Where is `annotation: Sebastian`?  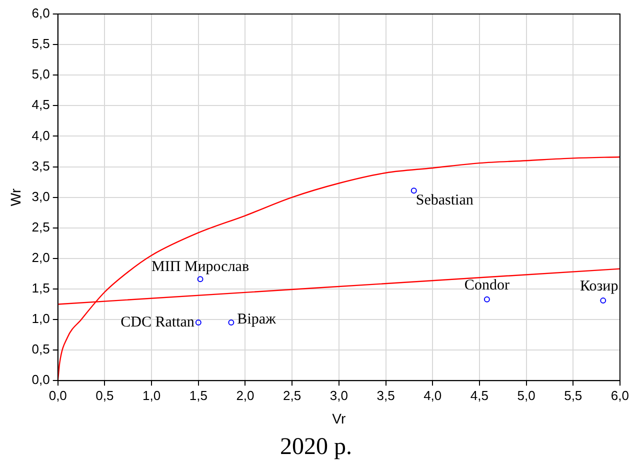 annotation: Sebastian is located at coordinates (445, 200).